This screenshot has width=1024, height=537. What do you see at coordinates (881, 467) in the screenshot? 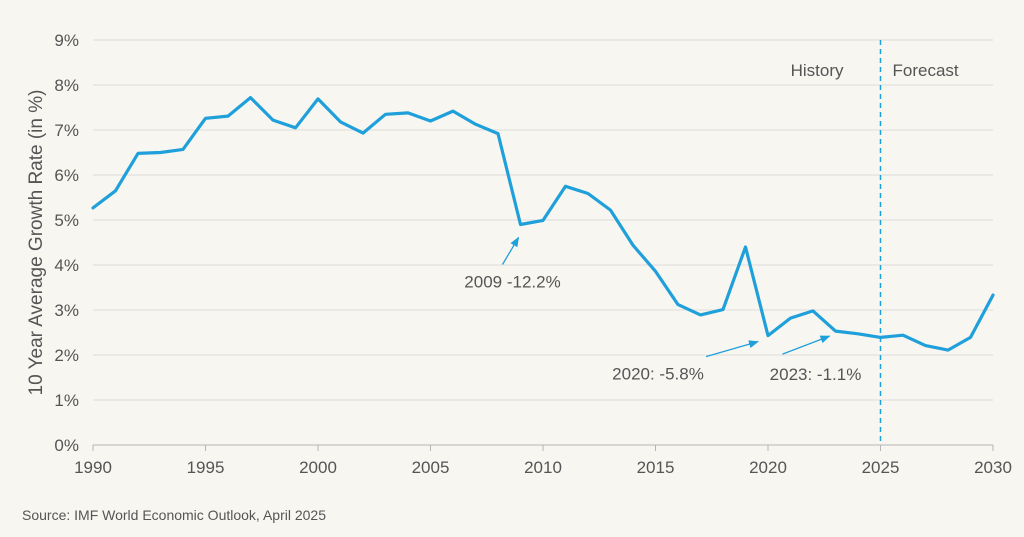
I see `x-tick-label: 2025` at bounding box center [881, 467].